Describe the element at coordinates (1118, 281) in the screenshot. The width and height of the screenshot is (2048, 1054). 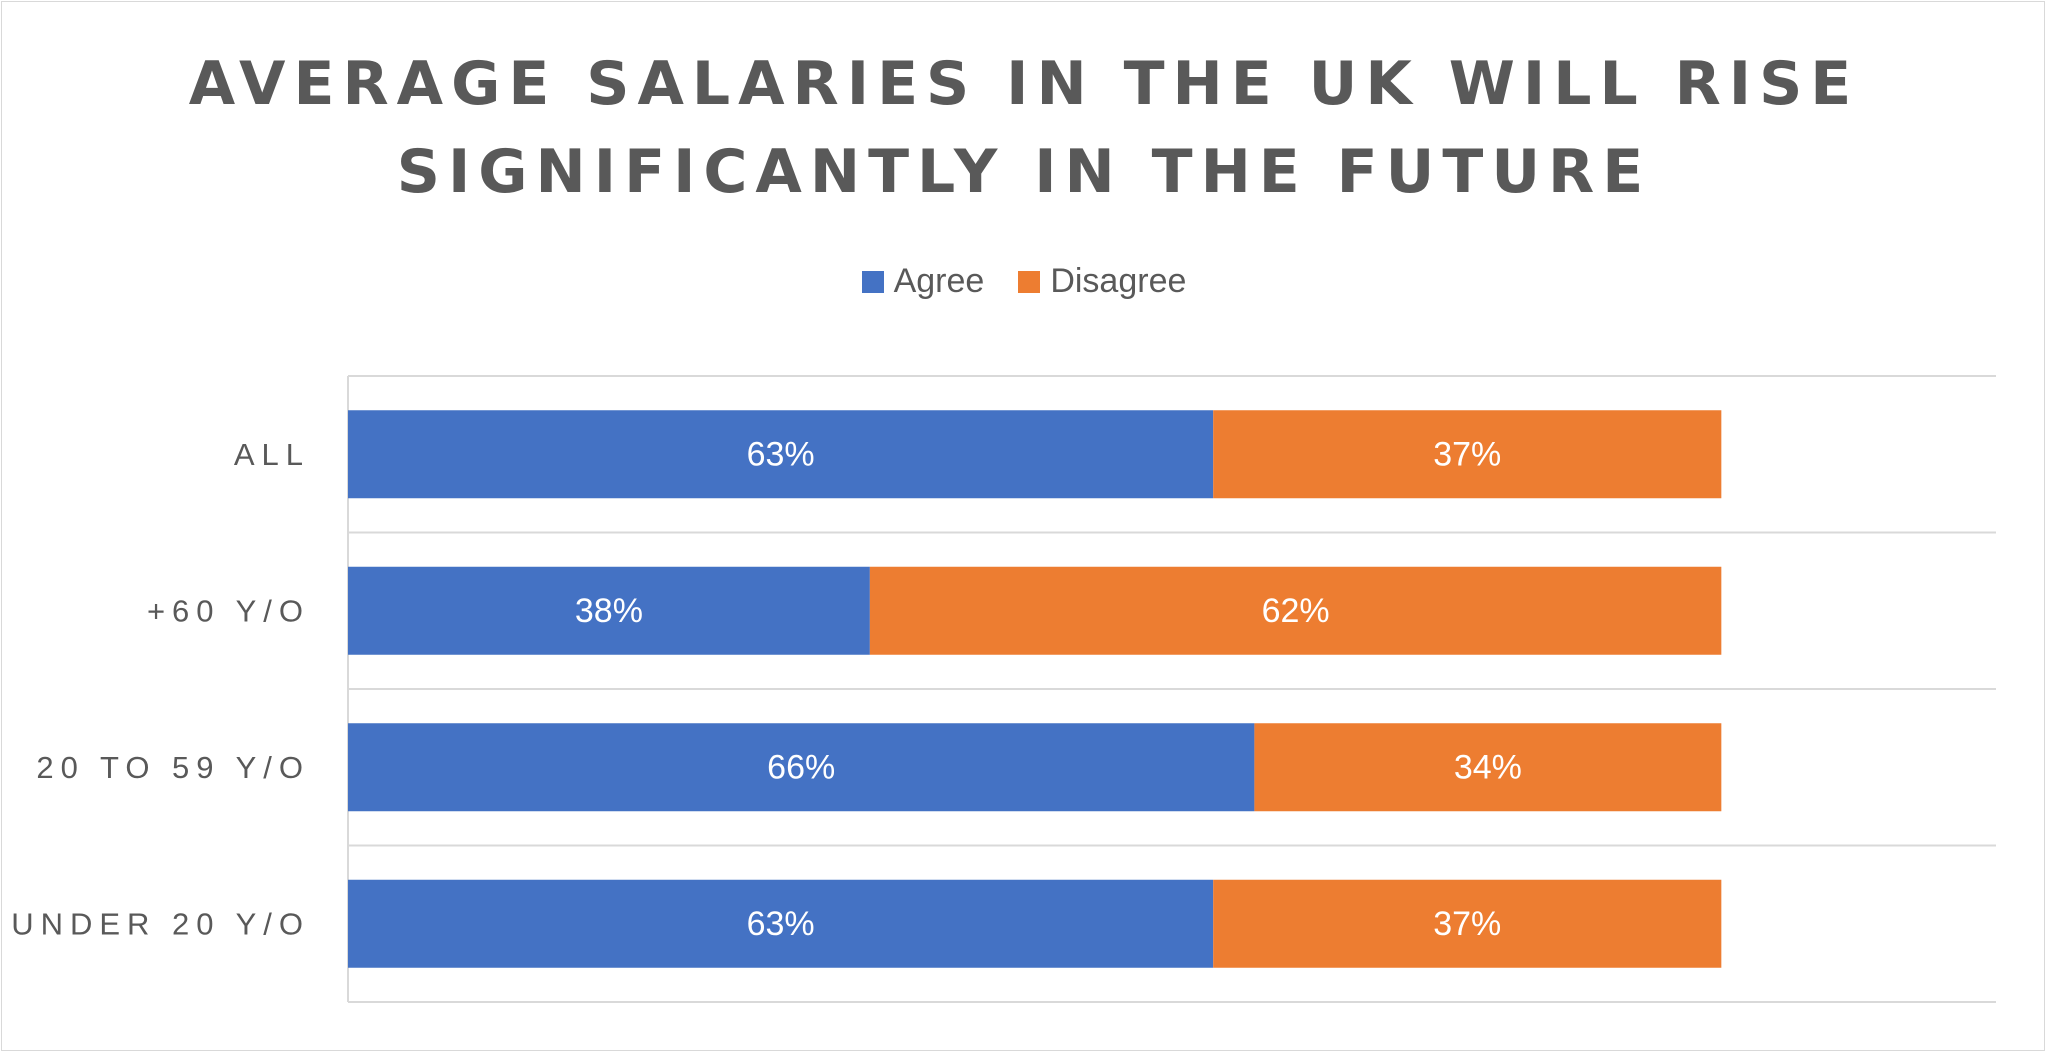
I see `legend-label-disagree: Disagree` at that location.